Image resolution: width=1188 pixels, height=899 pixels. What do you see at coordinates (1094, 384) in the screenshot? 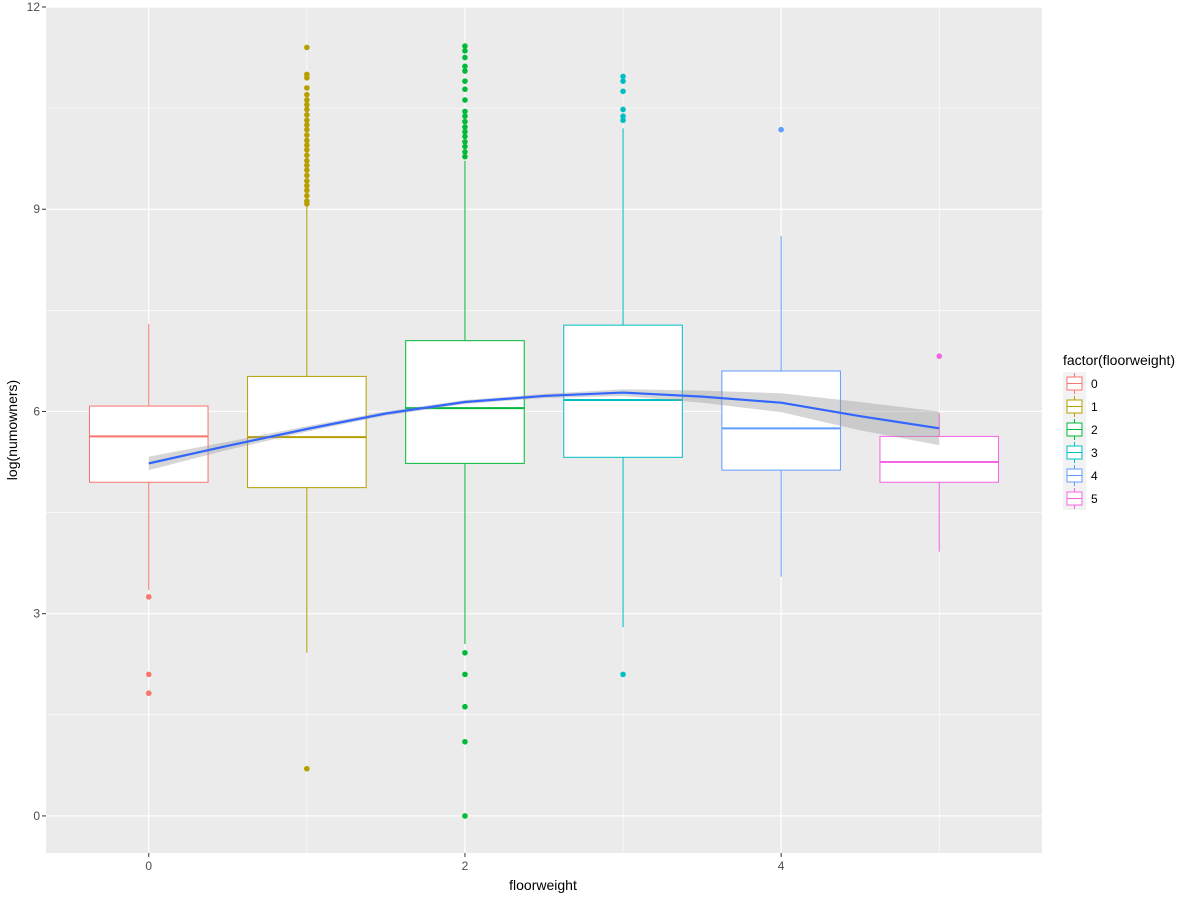
I see `legend-label: 0` at bounding box center [1094, 384].